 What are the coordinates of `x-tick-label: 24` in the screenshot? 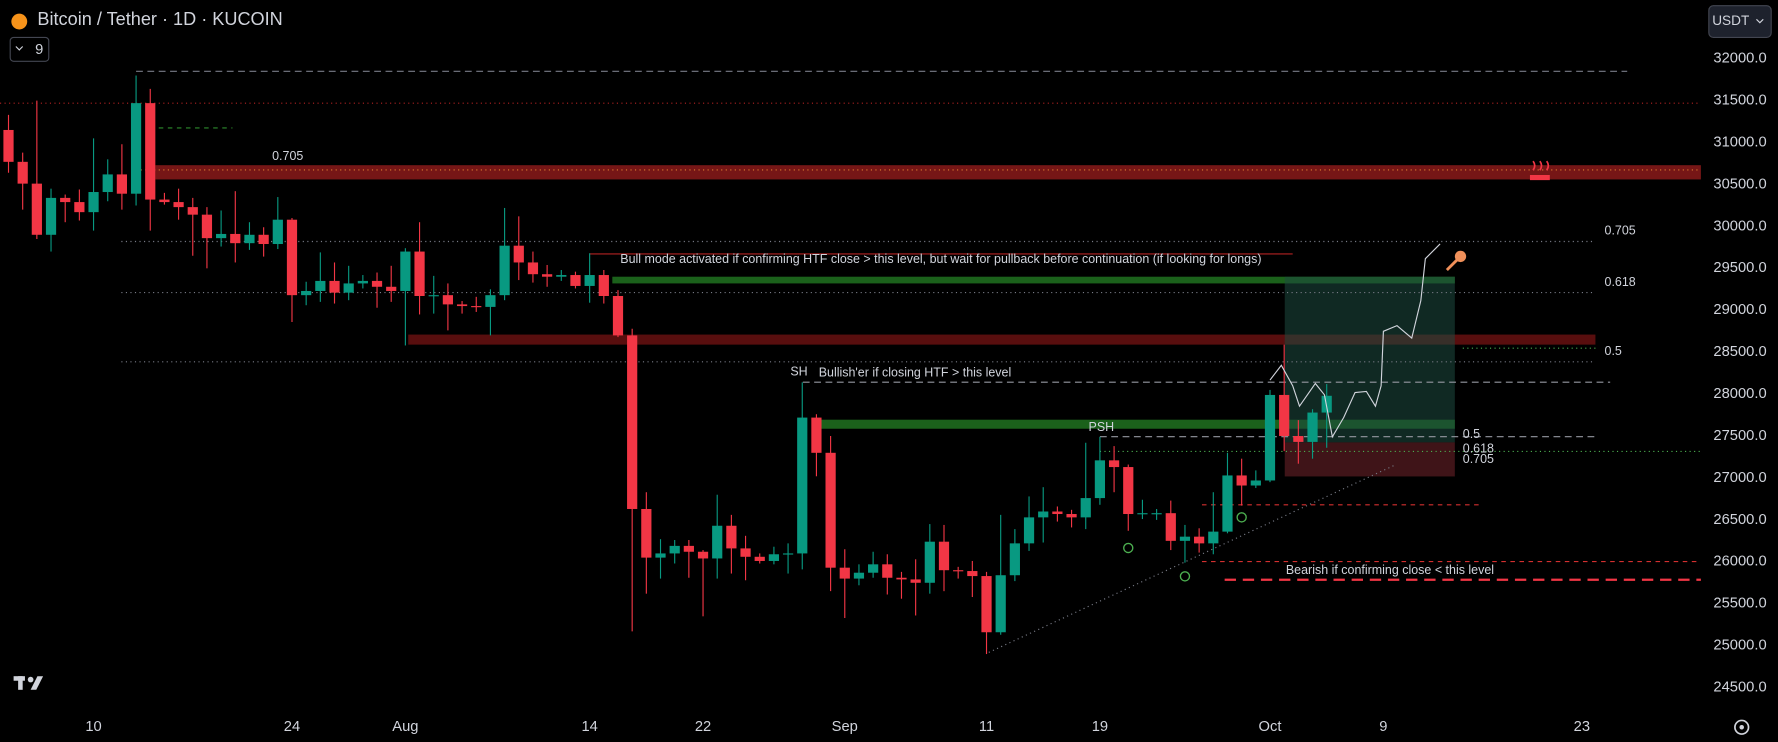 It's located at (292, 727).